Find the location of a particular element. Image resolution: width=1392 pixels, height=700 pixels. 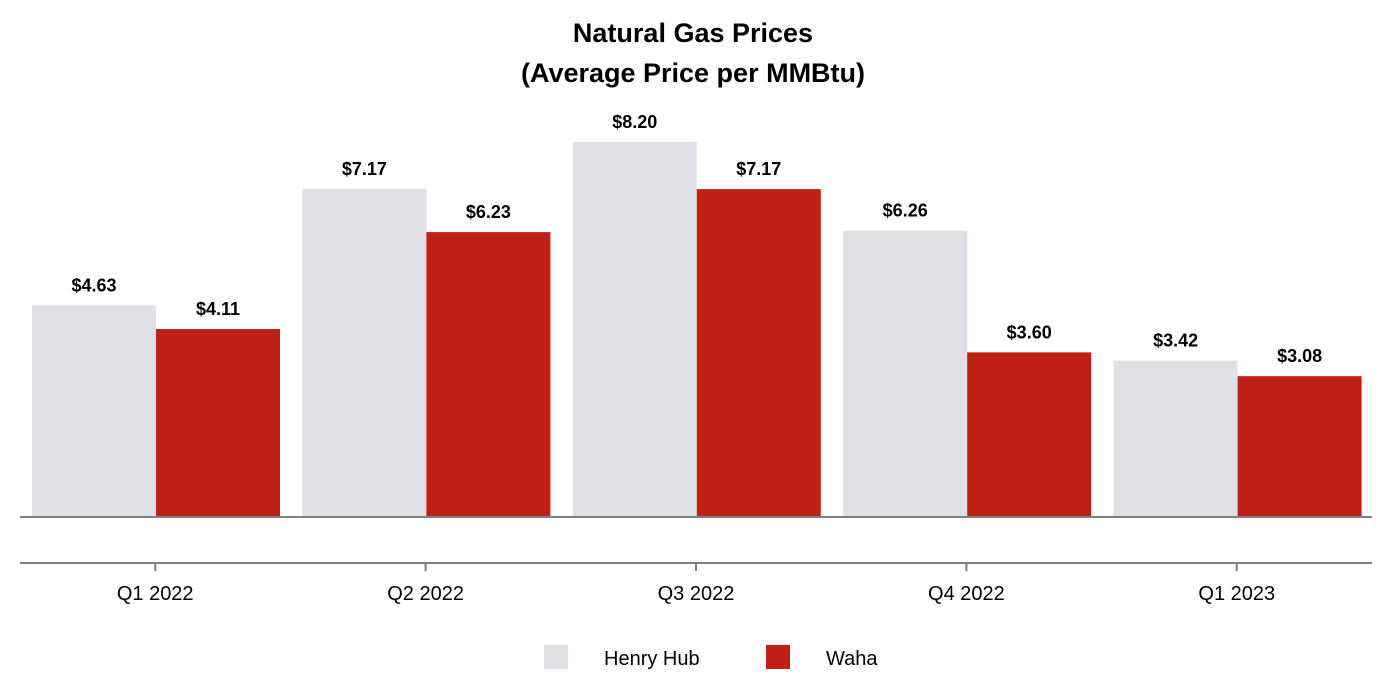

chart-subtitle: (Average Price per MMBtu) is located at coordinates (693, 73).